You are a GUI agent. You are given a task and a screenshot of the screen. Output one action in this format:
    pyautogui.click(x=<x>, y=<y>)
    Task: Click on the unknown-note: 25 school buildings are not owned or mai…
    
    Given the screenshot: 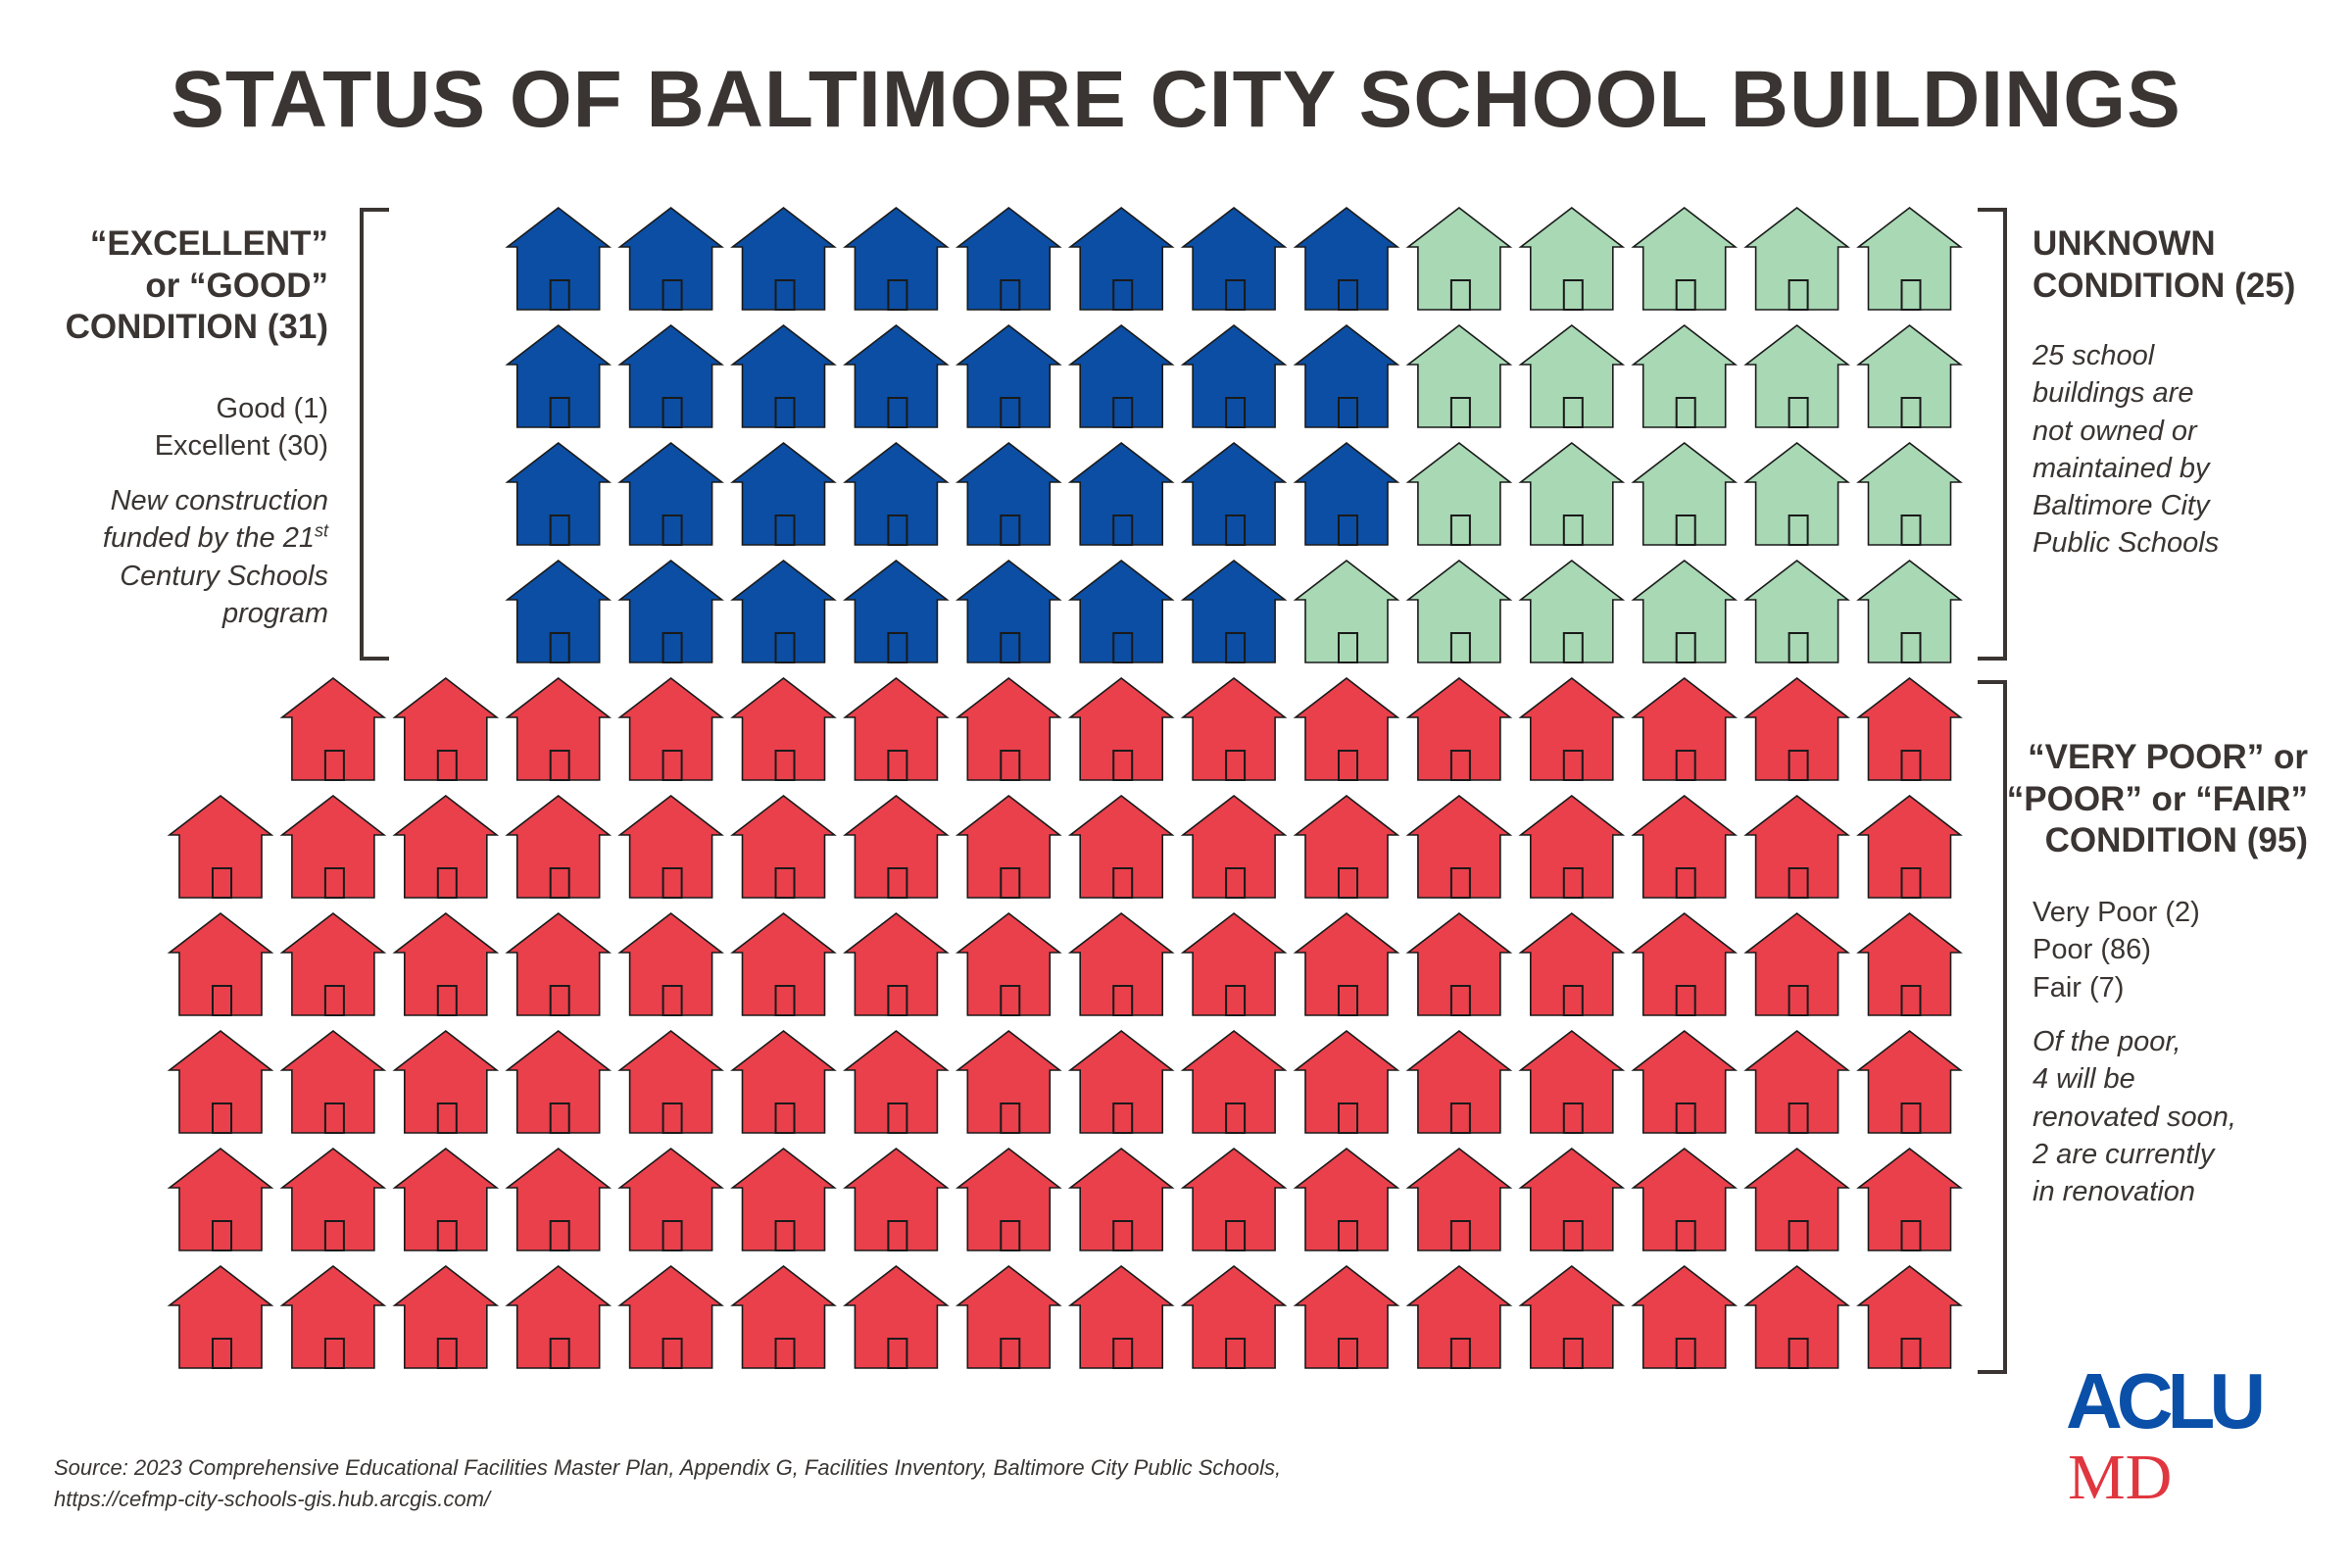 What is the action you would take?
    pyautogui.click(x=2126, y=450)
    